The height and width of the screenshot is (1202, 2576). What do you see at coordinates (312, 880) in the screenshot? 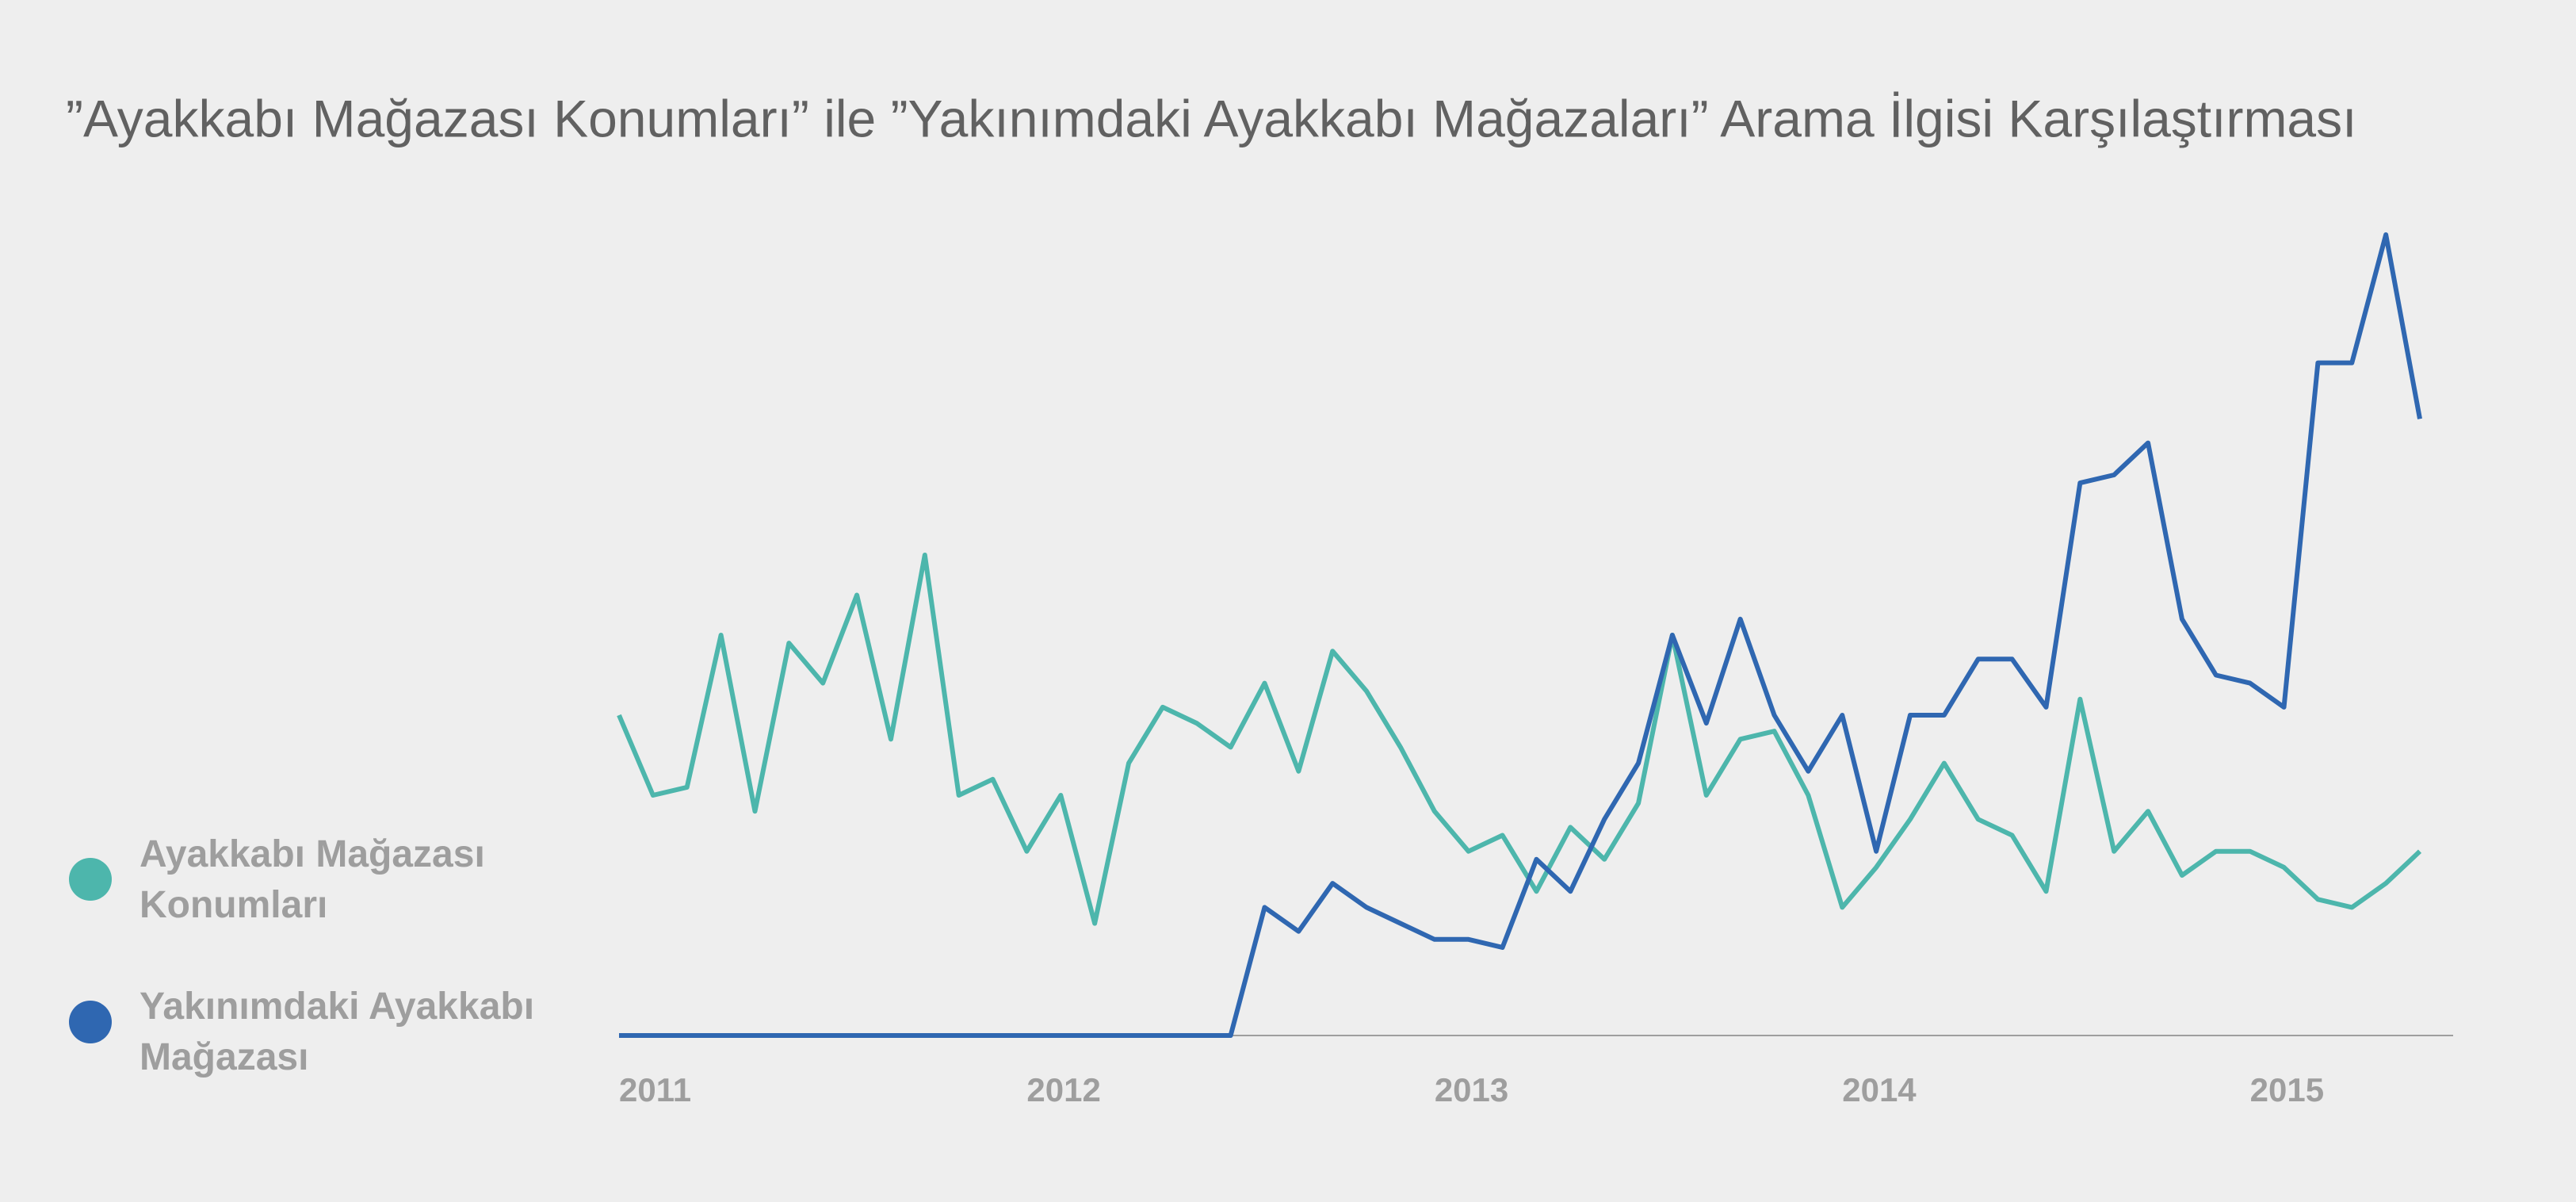
I see `legend-label: Ayakkabı Mağazası Konumları` at bounding box center [312, 880].